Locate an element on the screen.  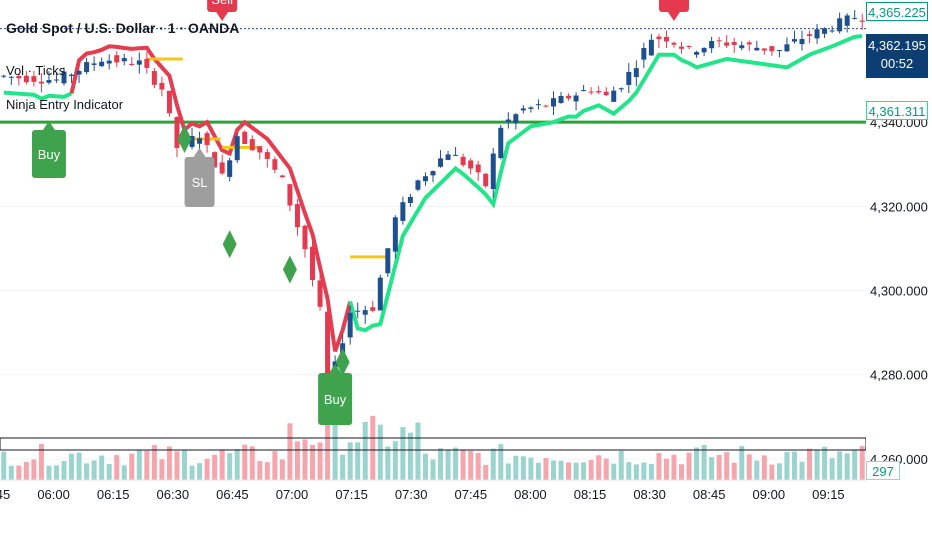
x-tick-label: 09:00 is located at coordinates (769, 494).